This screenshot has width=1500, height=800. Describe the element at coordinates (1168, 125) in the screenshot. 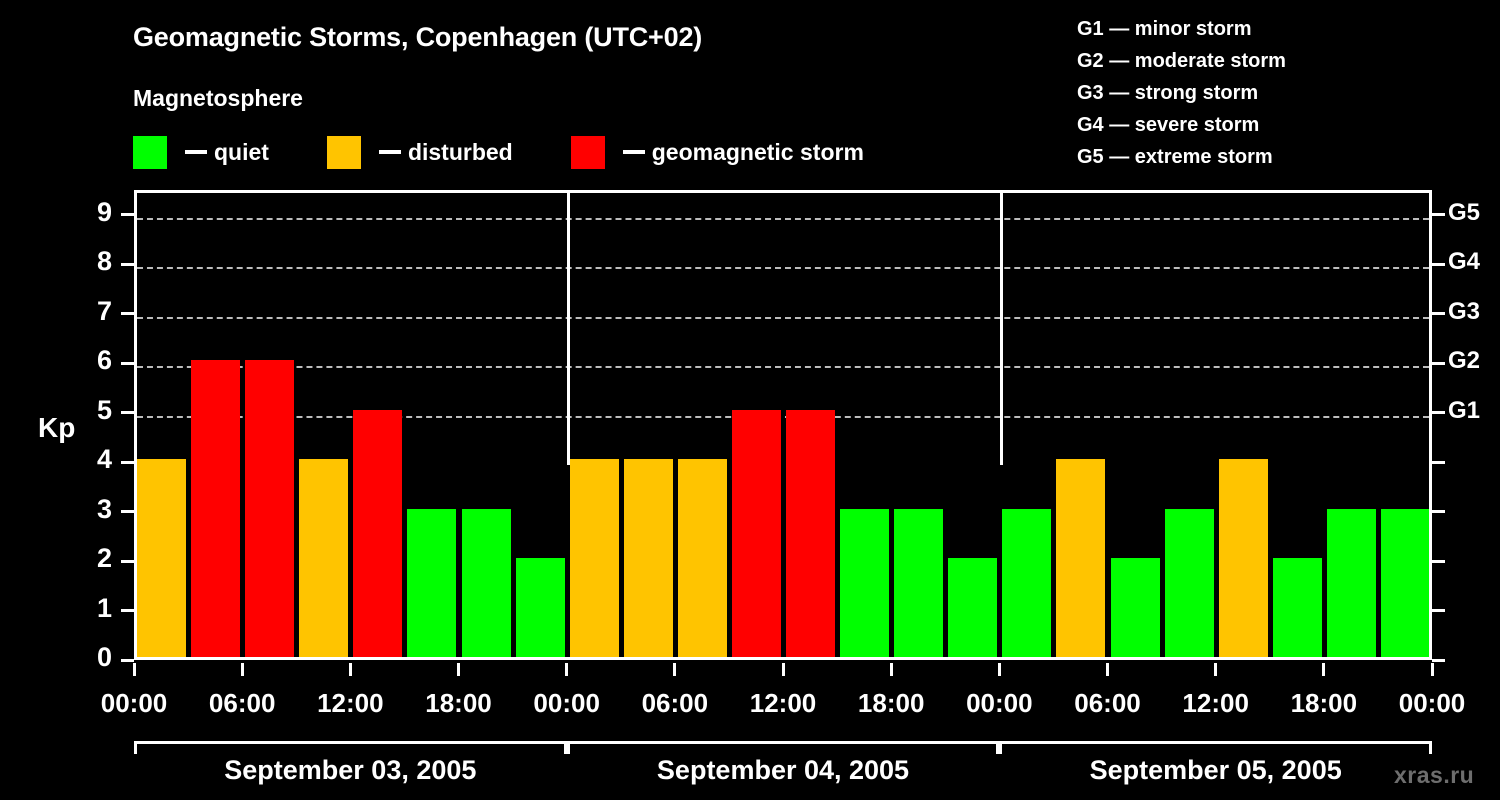

I see `g-legend-row: G4 — severe storm` at that location.